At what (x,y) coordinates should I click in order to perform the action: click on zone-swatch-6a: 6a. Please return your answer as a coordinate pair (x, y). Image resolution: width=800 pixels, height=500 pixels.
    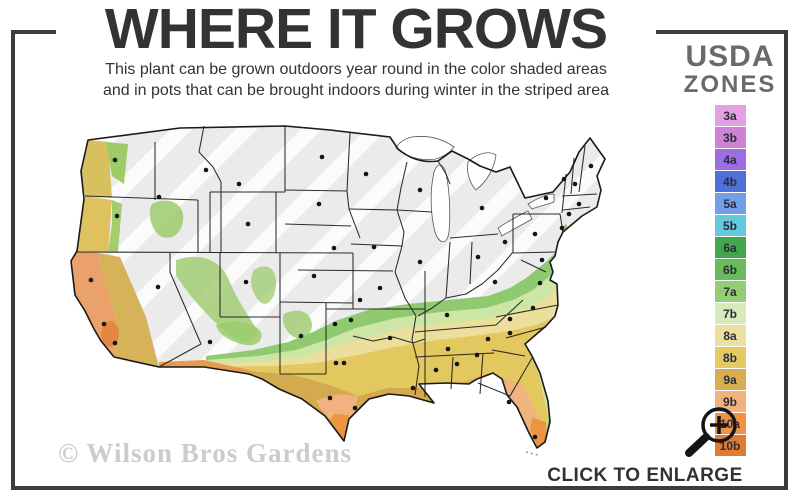
    Looking at the image, I should click on (730, 247).